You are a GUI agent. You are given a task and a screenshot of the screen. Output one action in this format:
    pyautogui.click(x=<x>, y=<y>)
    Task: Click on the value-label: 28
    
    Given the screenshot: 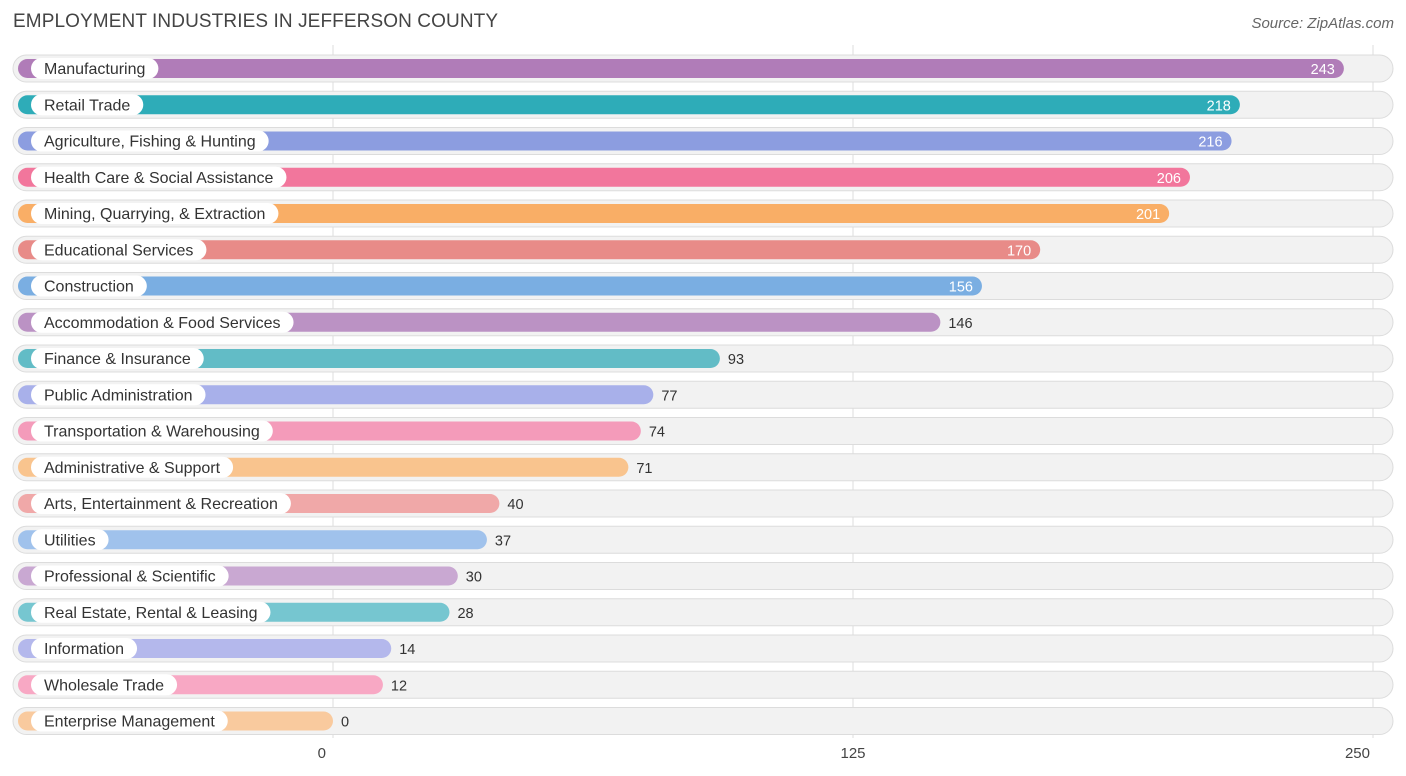 What is the action you would take?
    pyautogui.click(x=465, y=614)
    